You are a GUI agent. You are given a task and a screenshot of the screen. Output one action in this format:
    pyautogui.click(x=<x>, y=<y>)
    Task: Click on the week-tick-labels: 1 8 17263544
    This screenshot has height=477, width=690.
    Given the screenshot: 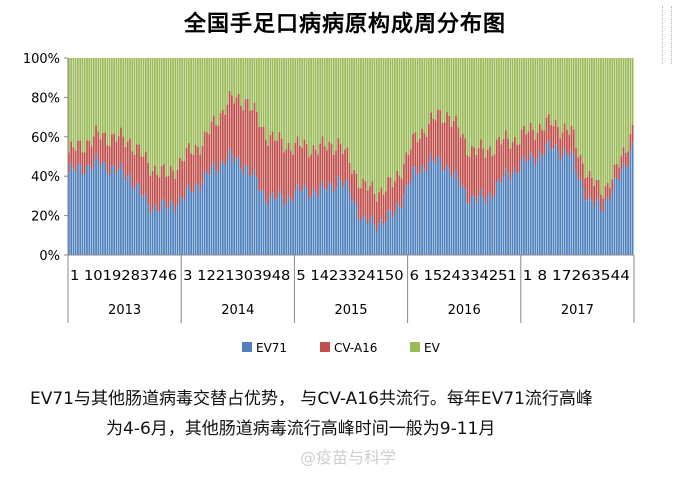 What is the action you would take?
    pyautogui.click(x=576, y=276)
    